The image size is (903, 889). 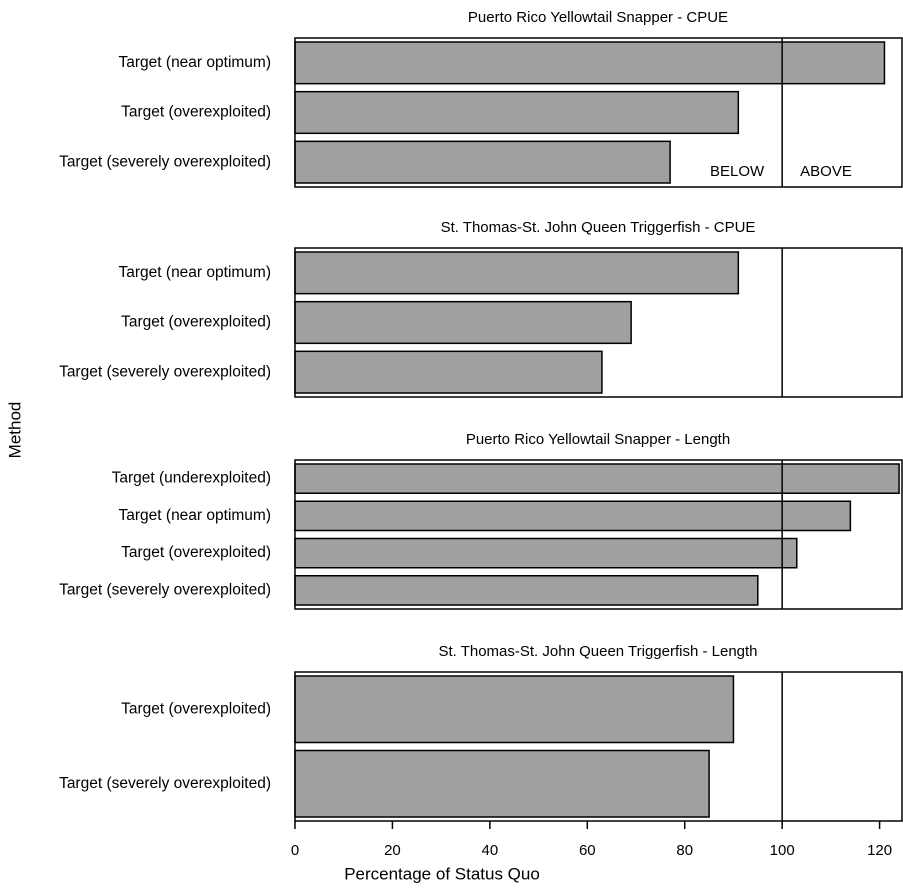 What do you see at coordinates (442, 873) in the screenshot?
I see `x-axis-label: Percentage of Status Quo` at bounding box center [442, 873].